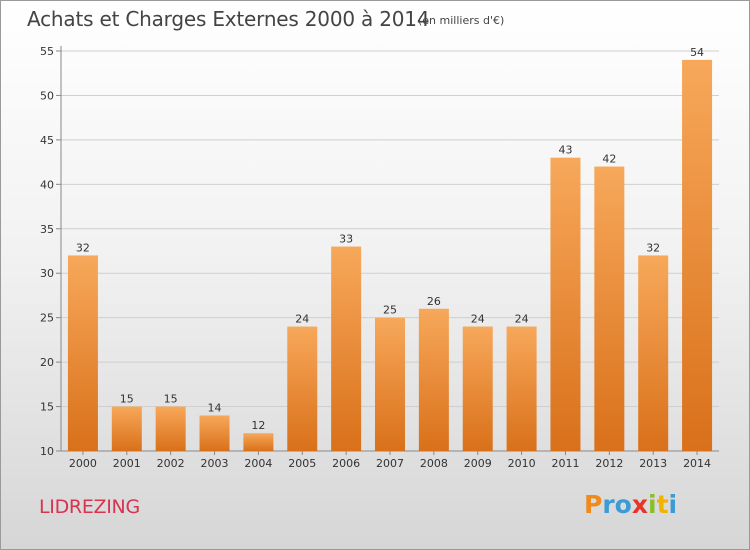 Image resolution: width=750 pixels, height=550 pixels. What do you see at coordinates (662, 504) in the screenshot?
I see `logo-letter: t` at bounding box center [662, 504].